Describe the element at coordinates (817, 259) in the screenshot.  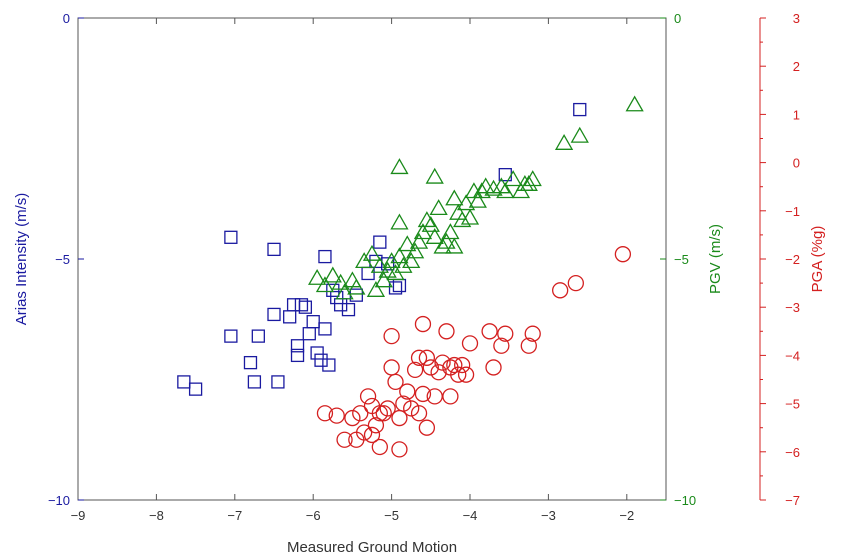
I see `pga-axis-title: PGA (%g)` at that location.